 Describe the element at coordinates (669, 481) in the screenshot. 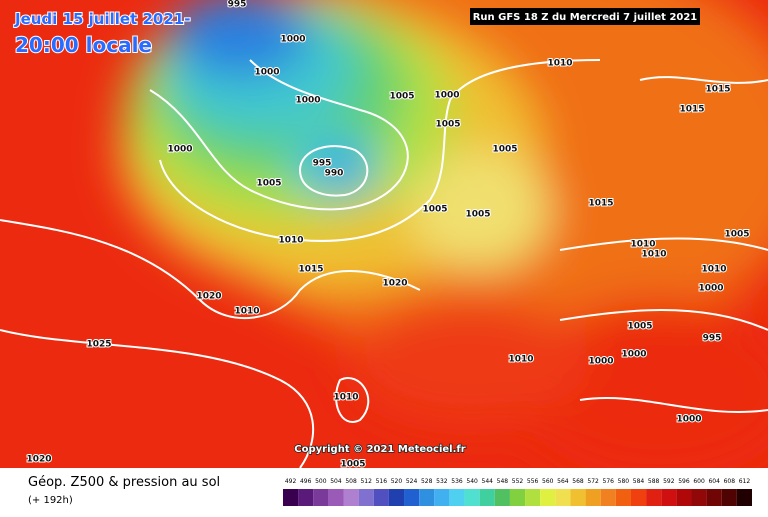

I see `scale-label: 592` at that location.